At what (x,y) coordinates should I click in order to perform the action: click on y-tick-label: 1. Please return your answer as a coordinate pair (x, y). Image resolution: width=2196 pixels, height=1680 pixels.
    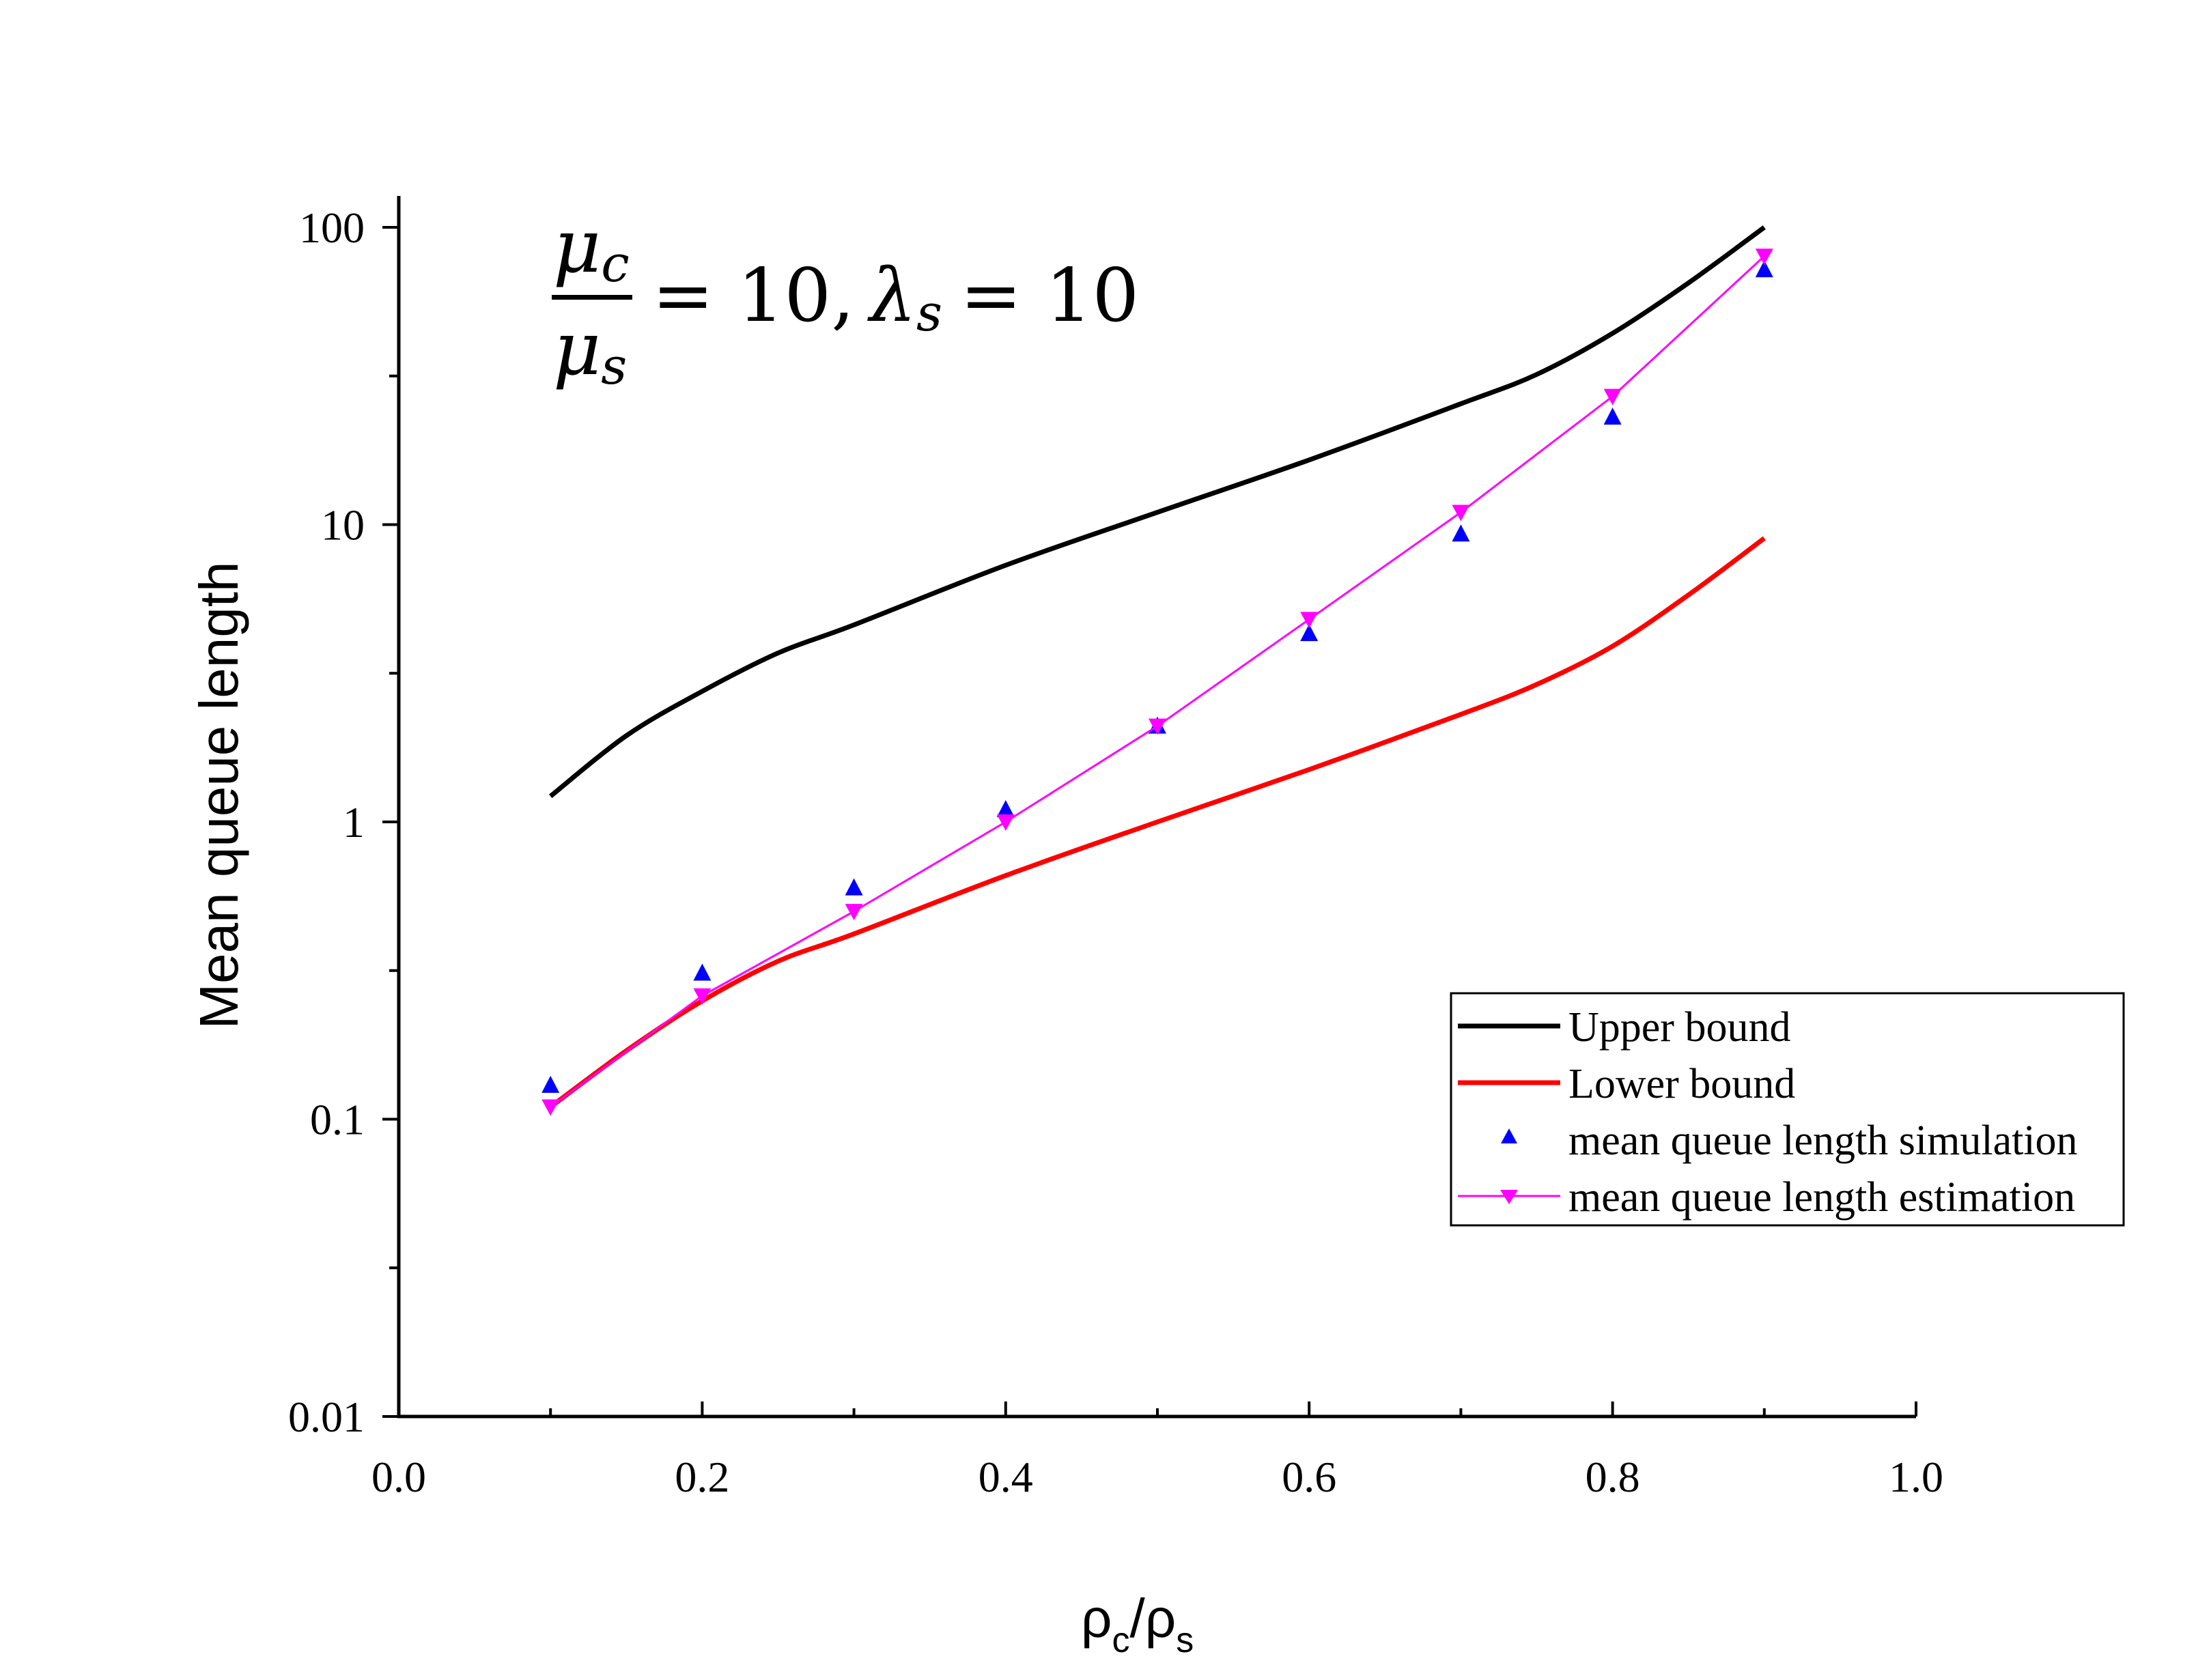
    Looking at the image, I should click on (354, 822).